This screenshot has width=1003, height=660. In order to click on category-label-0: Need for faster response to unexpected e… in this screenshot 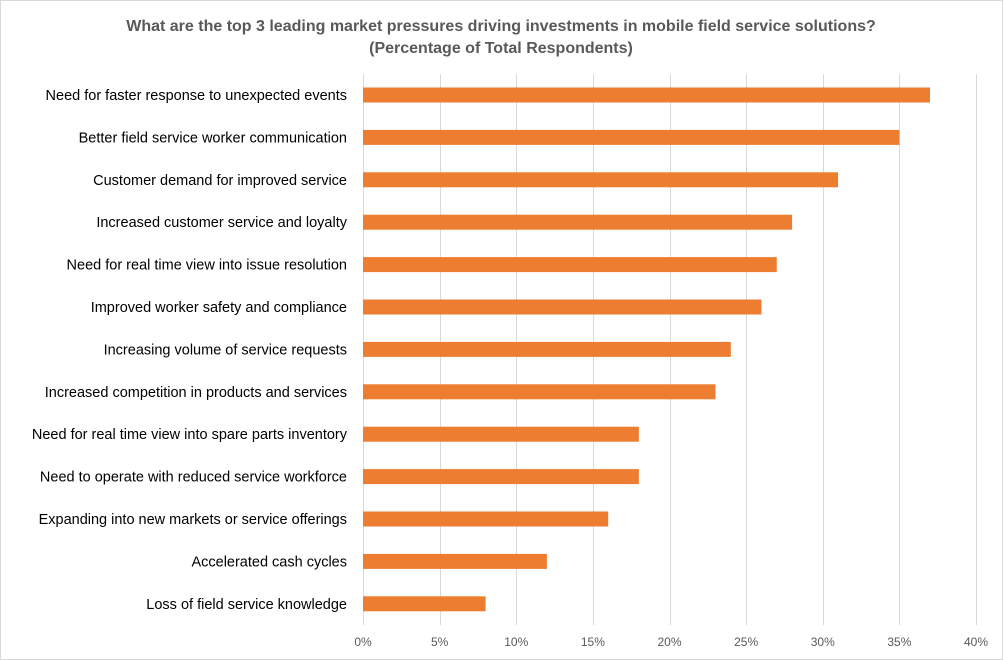, I will do `click(196, 96)`.